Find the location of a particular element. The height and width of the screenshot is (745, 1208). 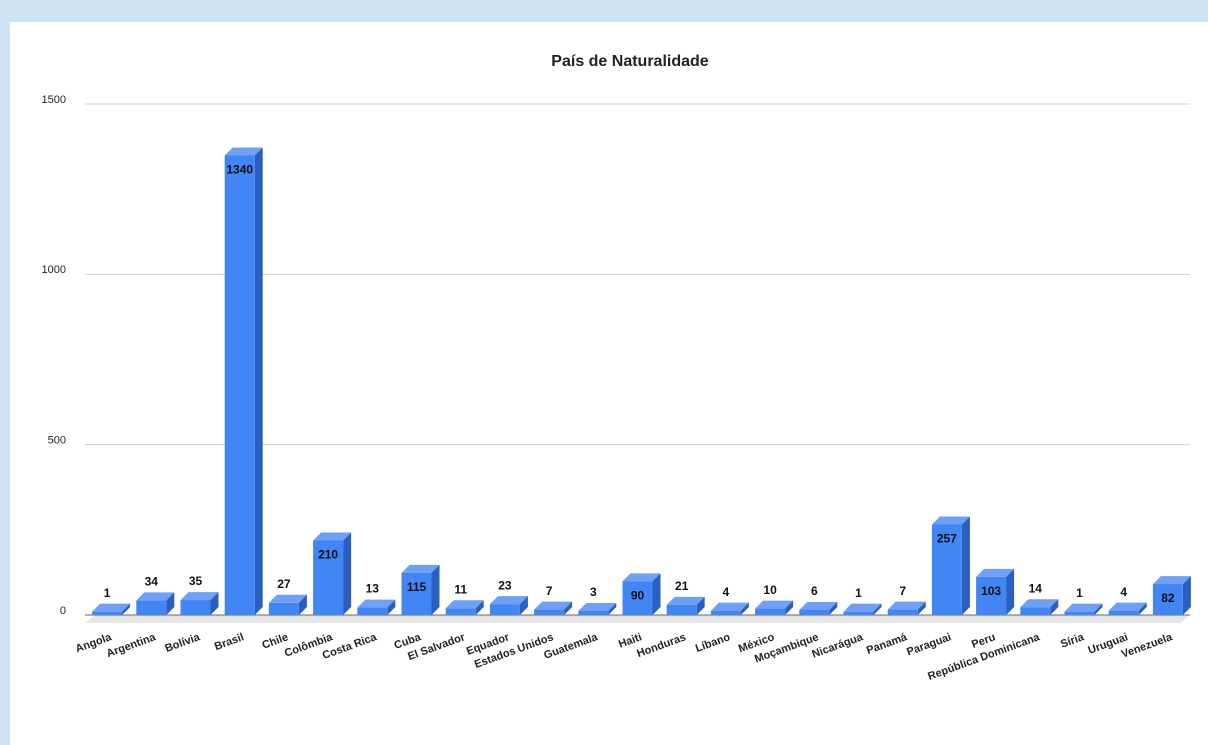

x-tick-label: Síria is located at coordinates (1072, 641).